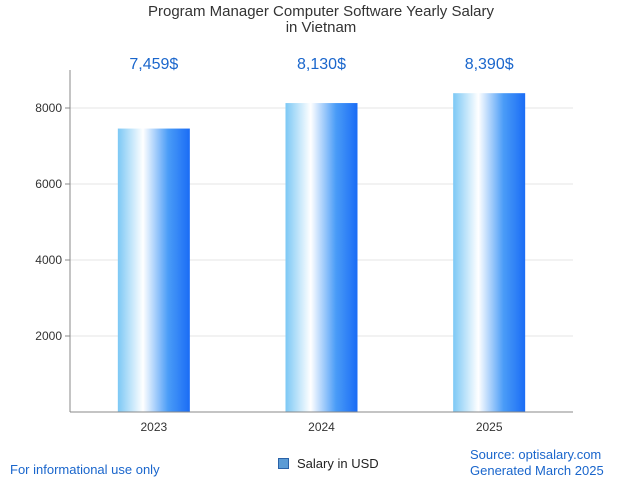  What do you see at coordinates (489, 427) in the screenshot?
I see `x-tick-label: 2025` at bounding box center [489, 427].